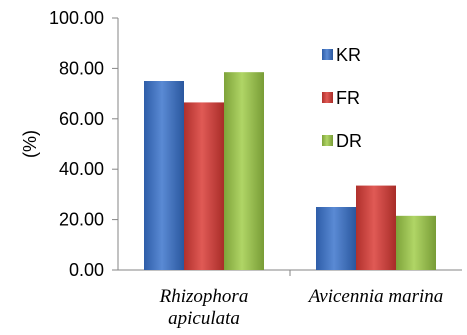 The height and width of the screenshot is (335, 467). I want to click on y-tick-label: 80.00, so click(81, 68).